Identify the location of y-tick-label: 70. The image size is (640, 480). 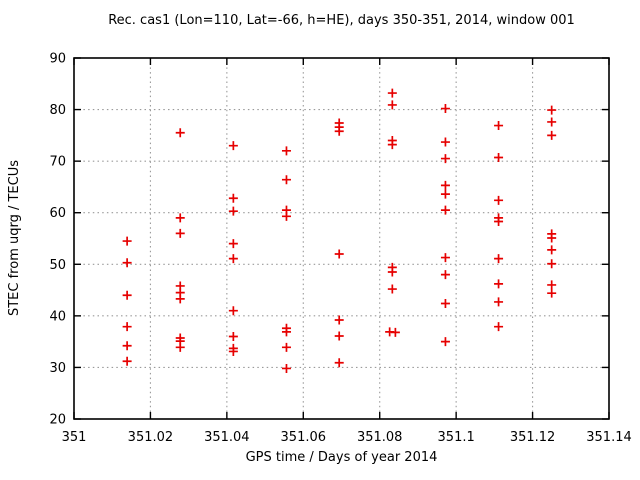
(57, 162).